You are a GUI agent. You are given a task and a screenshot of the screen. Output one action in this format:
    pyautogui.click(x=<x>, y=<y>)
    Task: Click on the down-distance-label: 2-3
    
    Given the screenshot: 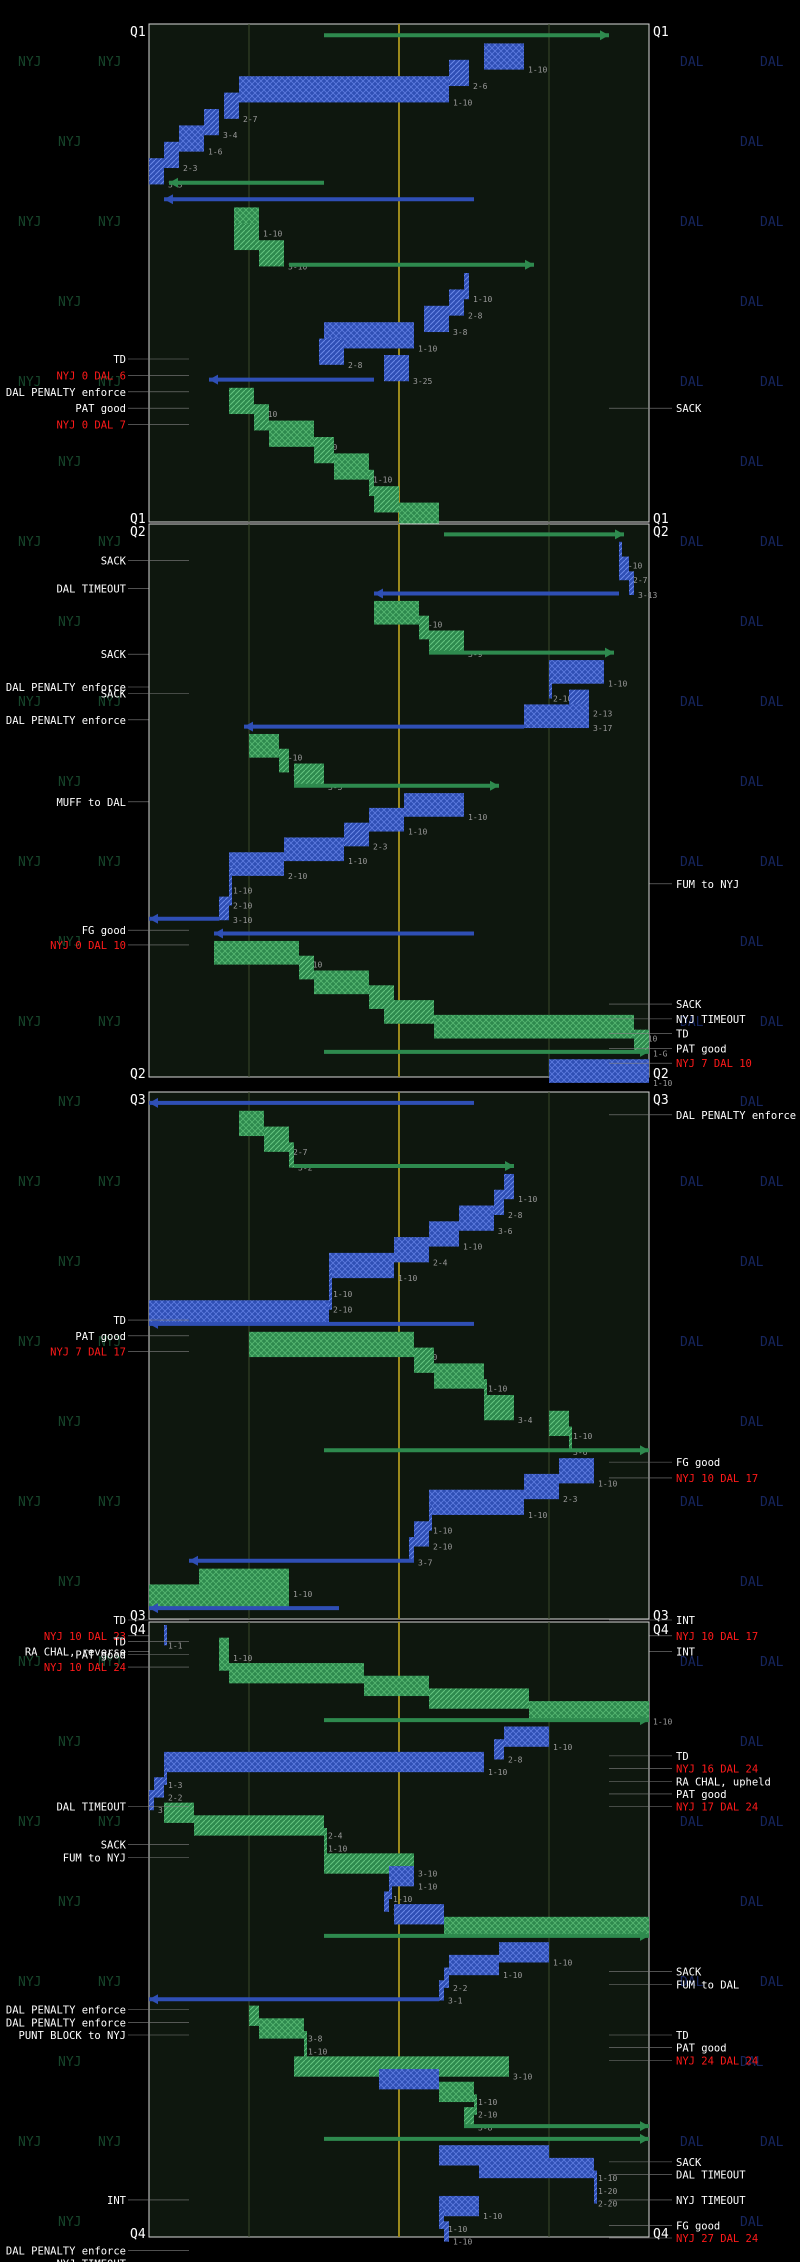 What is the action you would take?
    pyautogui.click(x=190, y=168)
    